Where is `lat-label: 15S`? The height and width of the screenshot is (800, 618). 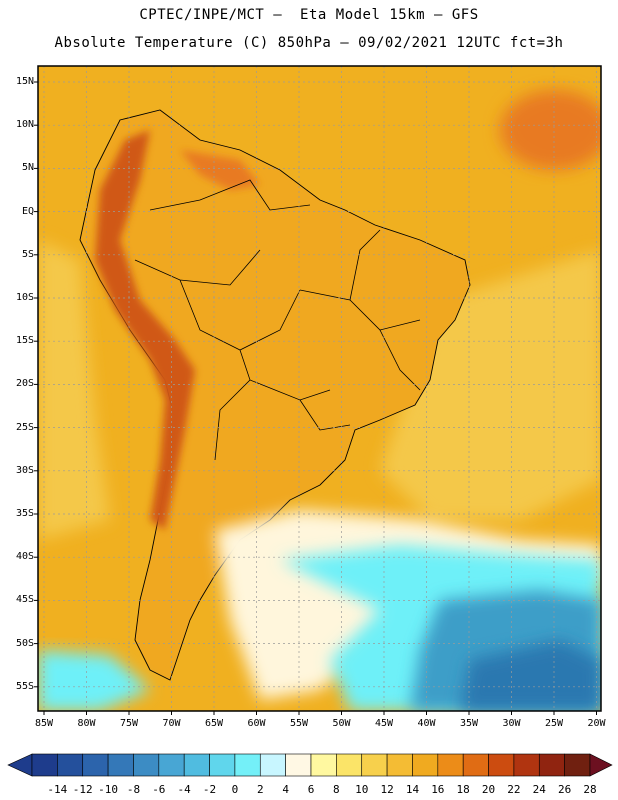
lat-label: 15S is located at coordinates (24, 341).